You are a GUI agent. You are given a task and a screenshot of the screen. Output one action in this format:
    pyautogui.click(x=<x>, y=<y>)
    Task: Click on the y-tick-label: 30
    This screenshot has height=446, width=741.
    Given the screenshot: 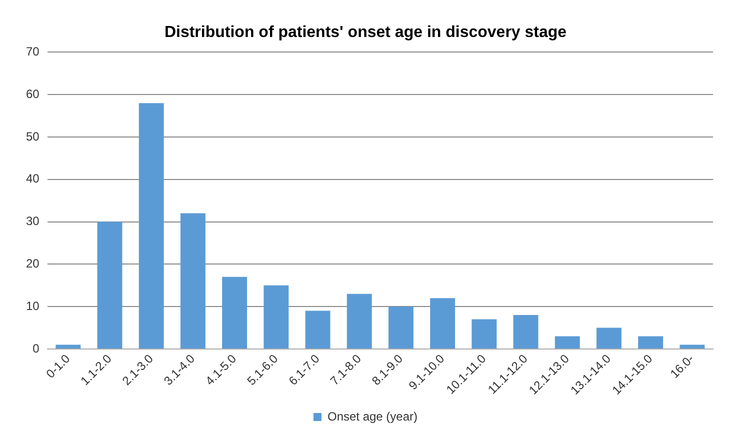 What is the action you would take?
    pyautogui.click(x=33, y=221)
    